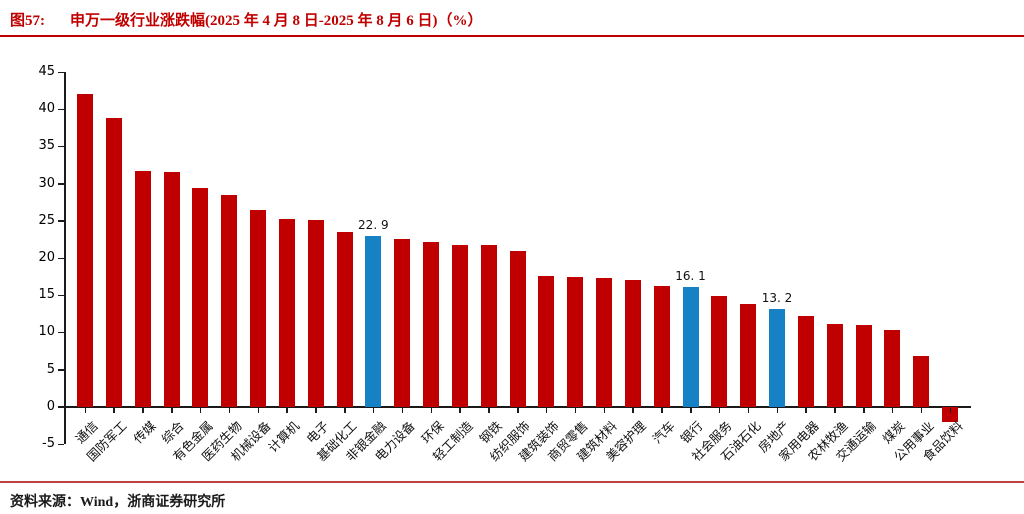 The height and width of the screenshot is (514, 1024). What do you see at coordinates (661, 346) in the screenshot?
I see `bar-汽车` at bounding box center [661, 346].